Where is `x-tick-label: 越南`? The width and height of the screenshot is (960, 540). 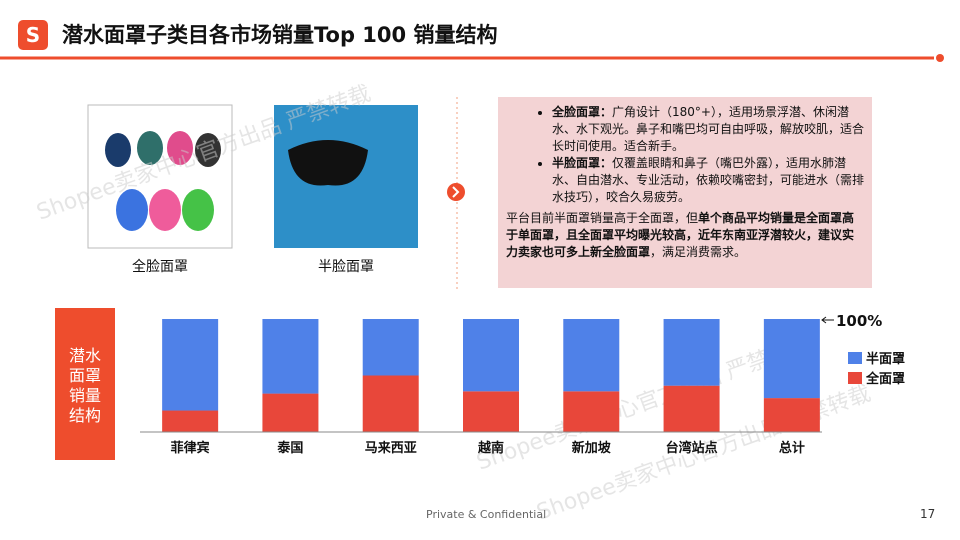
x-tick-label: 越南 is located at coordinates (490, 448).